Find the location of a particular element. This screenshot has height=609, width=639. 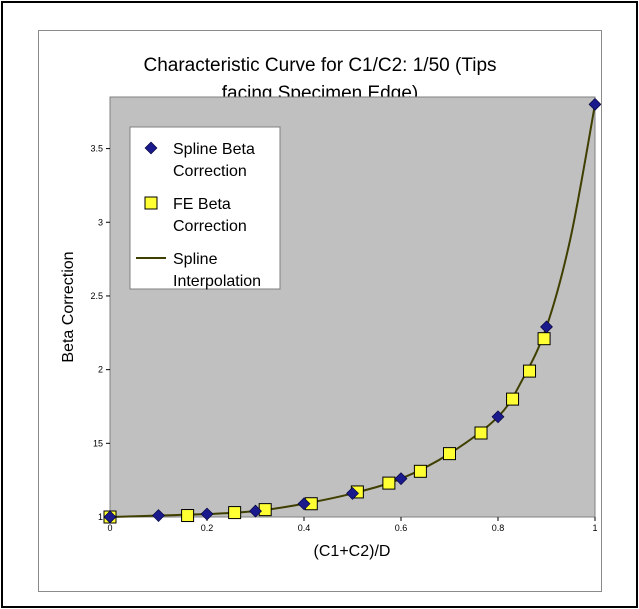

x-tick-label-2: 0.4 is located at coordinates (304, 528).